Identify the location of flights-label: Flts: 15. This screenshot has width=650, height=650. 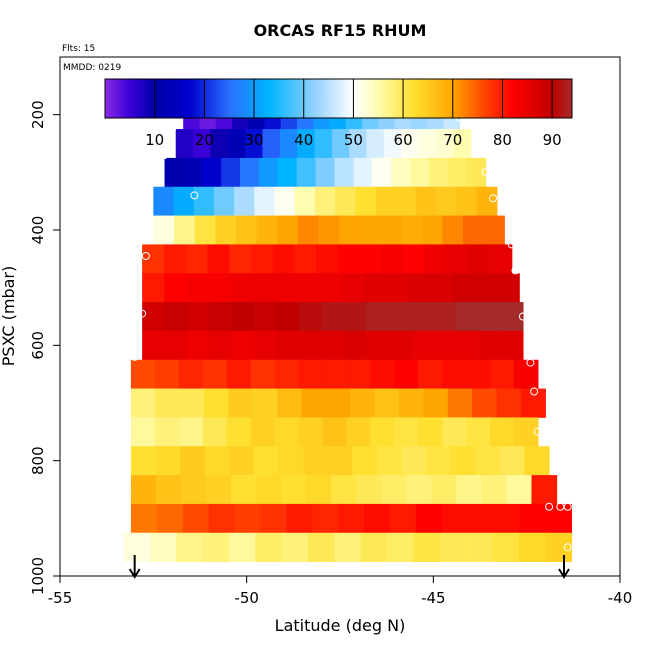
(78, 49).